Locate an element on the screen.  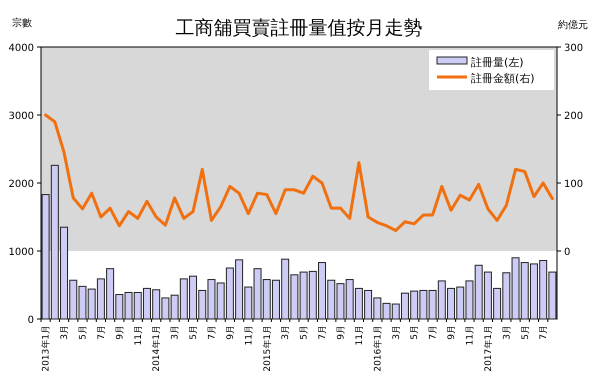
x-tick-label: 2016年1月 is located at coordinates (378, 348).